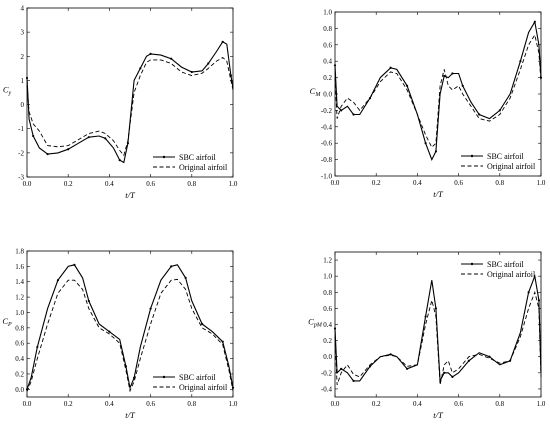  What do you see at coordinates (23, 33) in the screenshot?
I see `y-tick-label: 3` at bounding box center [23, 33].